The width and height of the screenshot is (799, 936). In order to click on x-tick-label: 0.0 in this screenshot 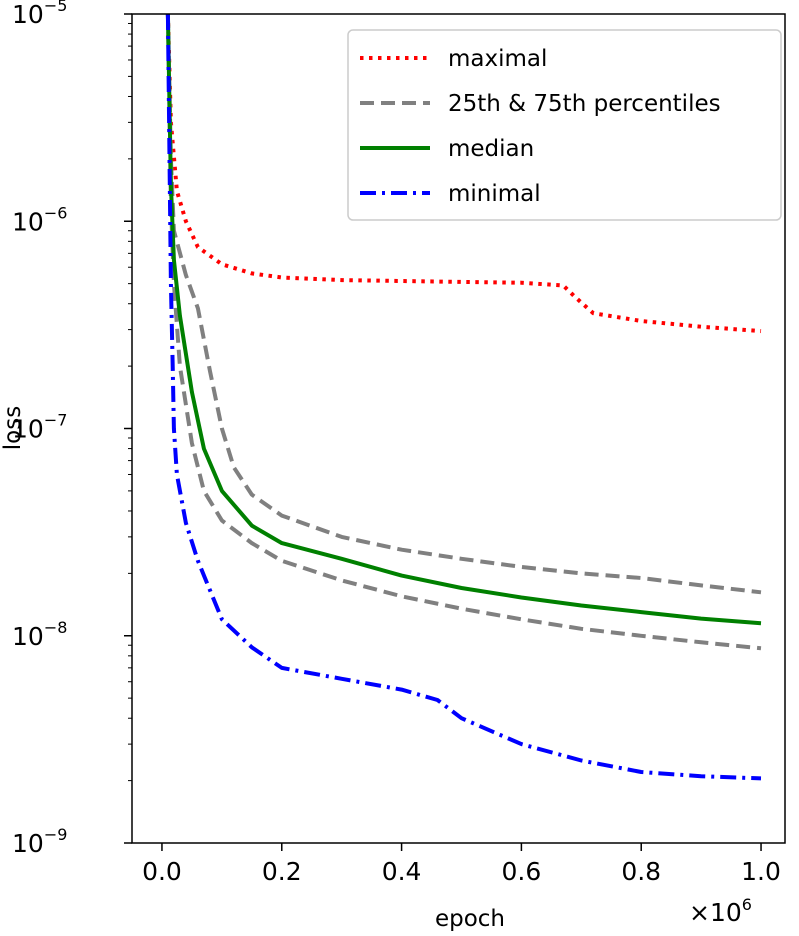, I will do `click(162, 871)`.